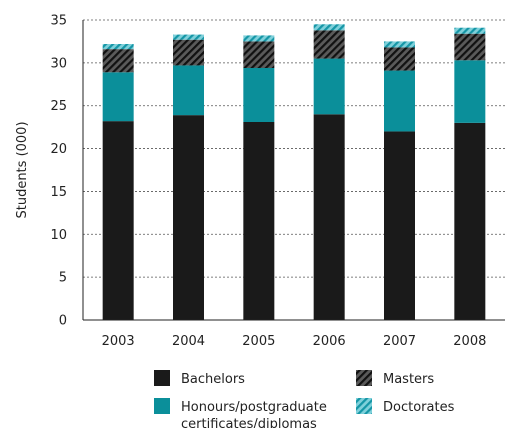 This screenshot has width=509, height=428. What do you see at coordinates (63, 321) in the screenshot?
I see `y-tick-label: 0` at bounding box center [63, 321].